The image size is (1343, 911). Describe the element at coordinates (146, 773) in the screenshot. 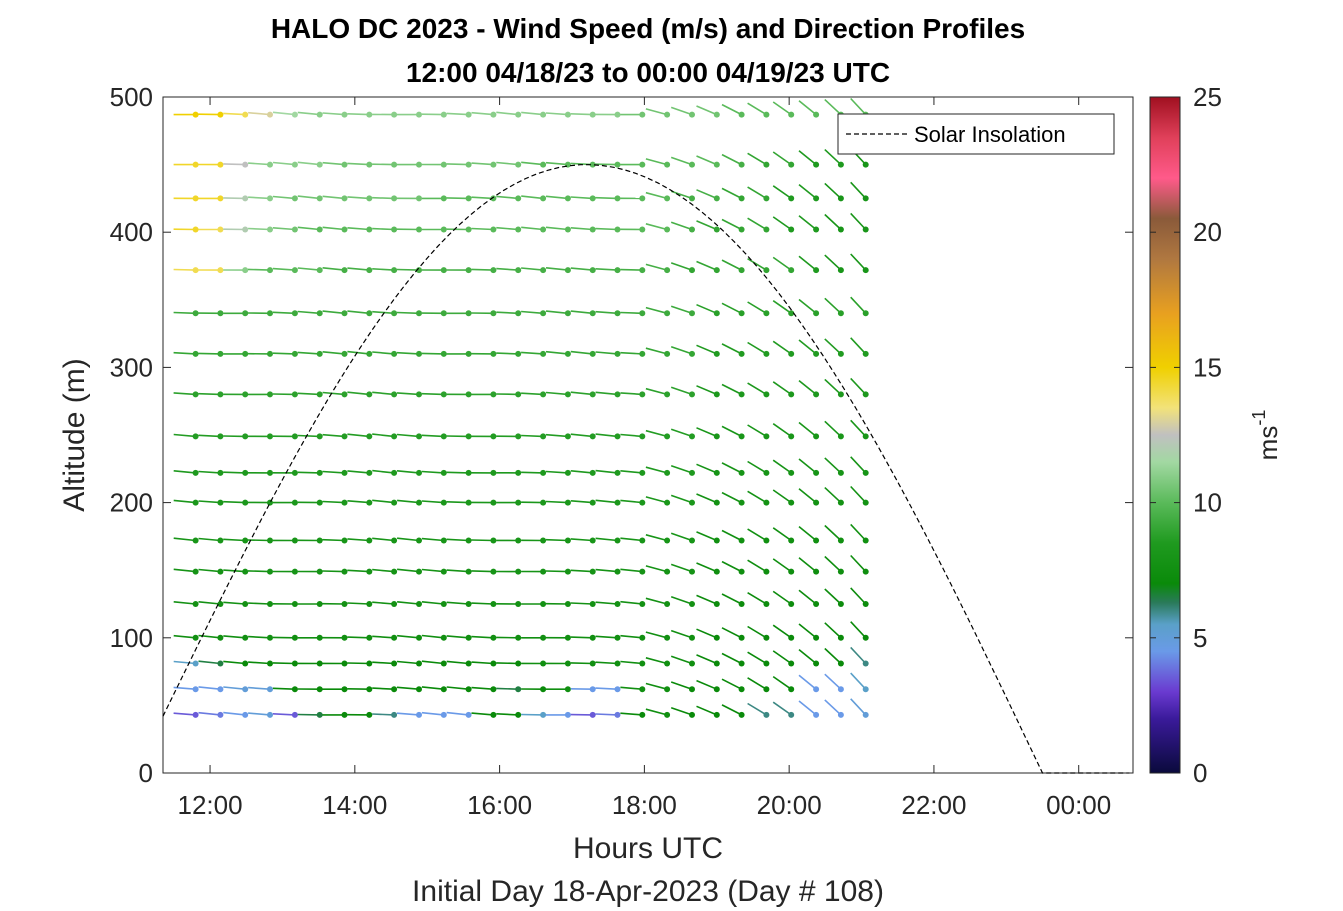

I see `y-tick-label: 0` at that location.